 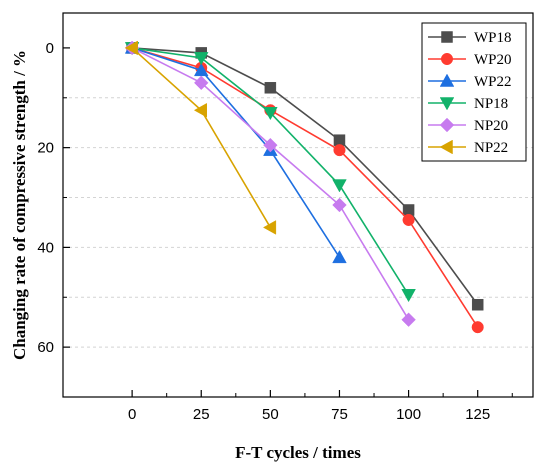 What do you see at coordinates (45, 247) in the screenshot?
I see `y-tick-label: 40` at bounding box center [45, 247].